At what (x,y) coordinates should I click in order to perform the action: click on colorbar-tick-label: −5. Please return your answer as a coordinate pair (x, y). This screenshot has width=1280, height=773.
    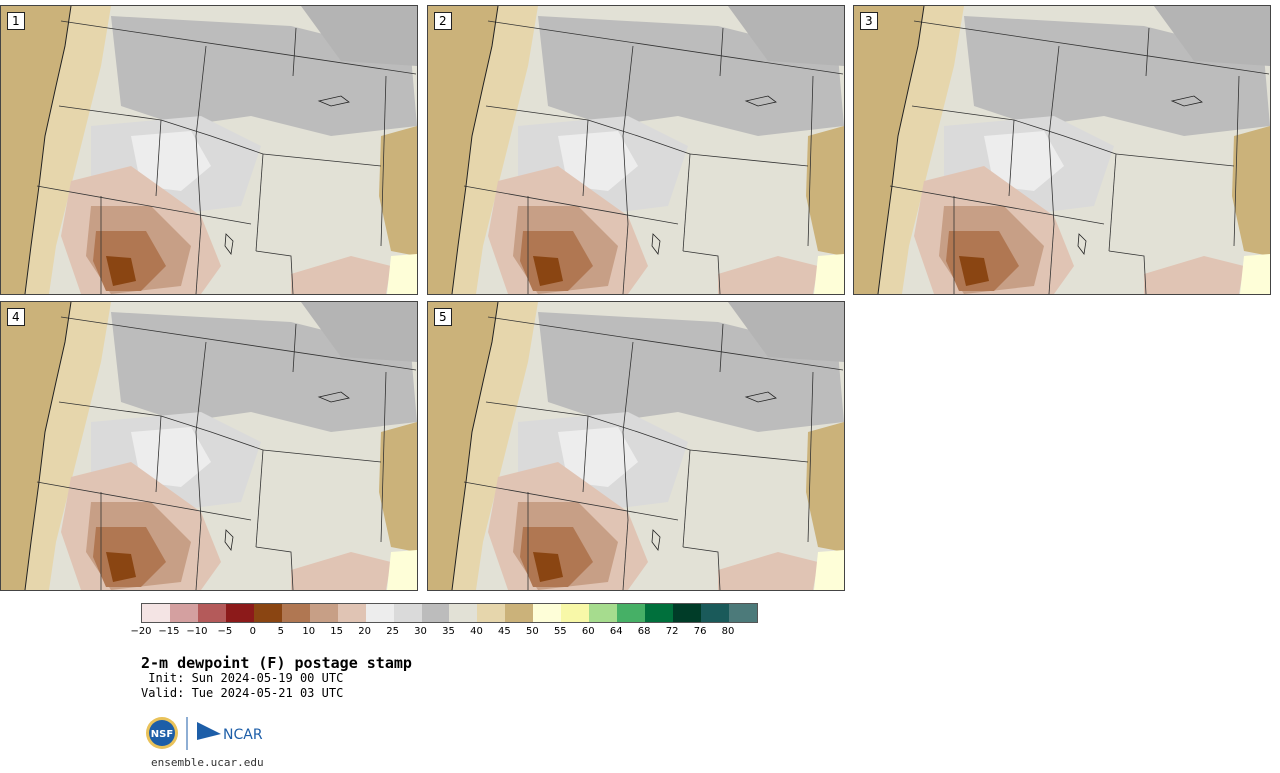
    Looking at the image, I should click on (225, 631).